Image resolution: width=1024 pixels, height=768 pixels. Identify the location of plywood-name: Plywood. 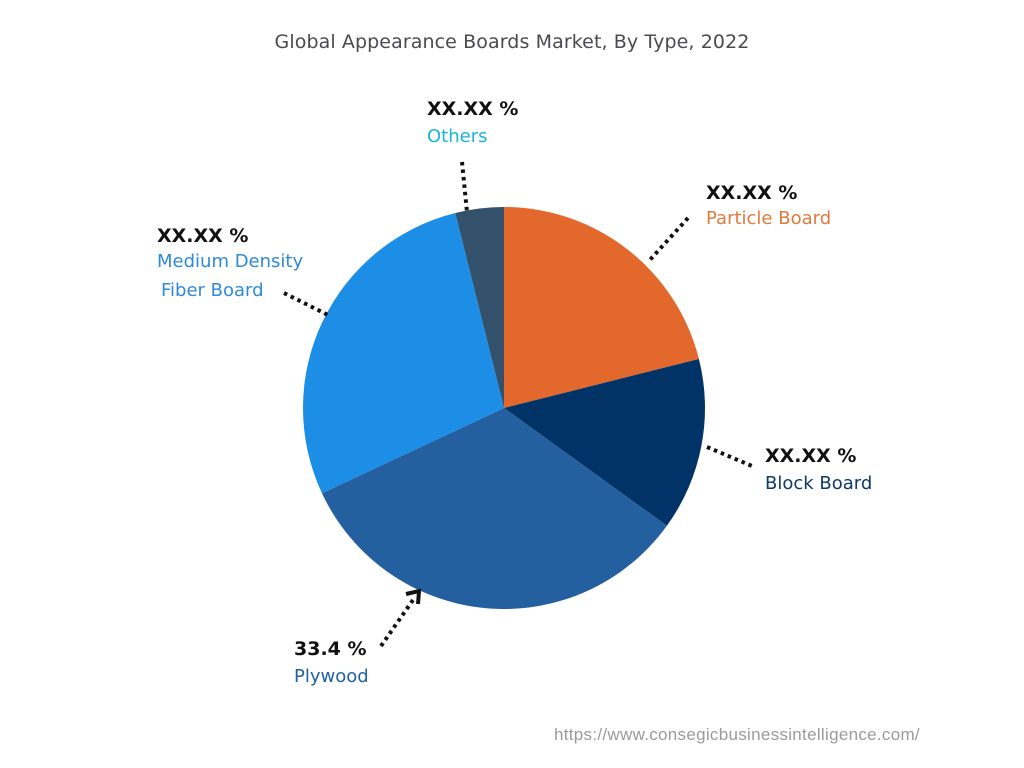
(331, 676).